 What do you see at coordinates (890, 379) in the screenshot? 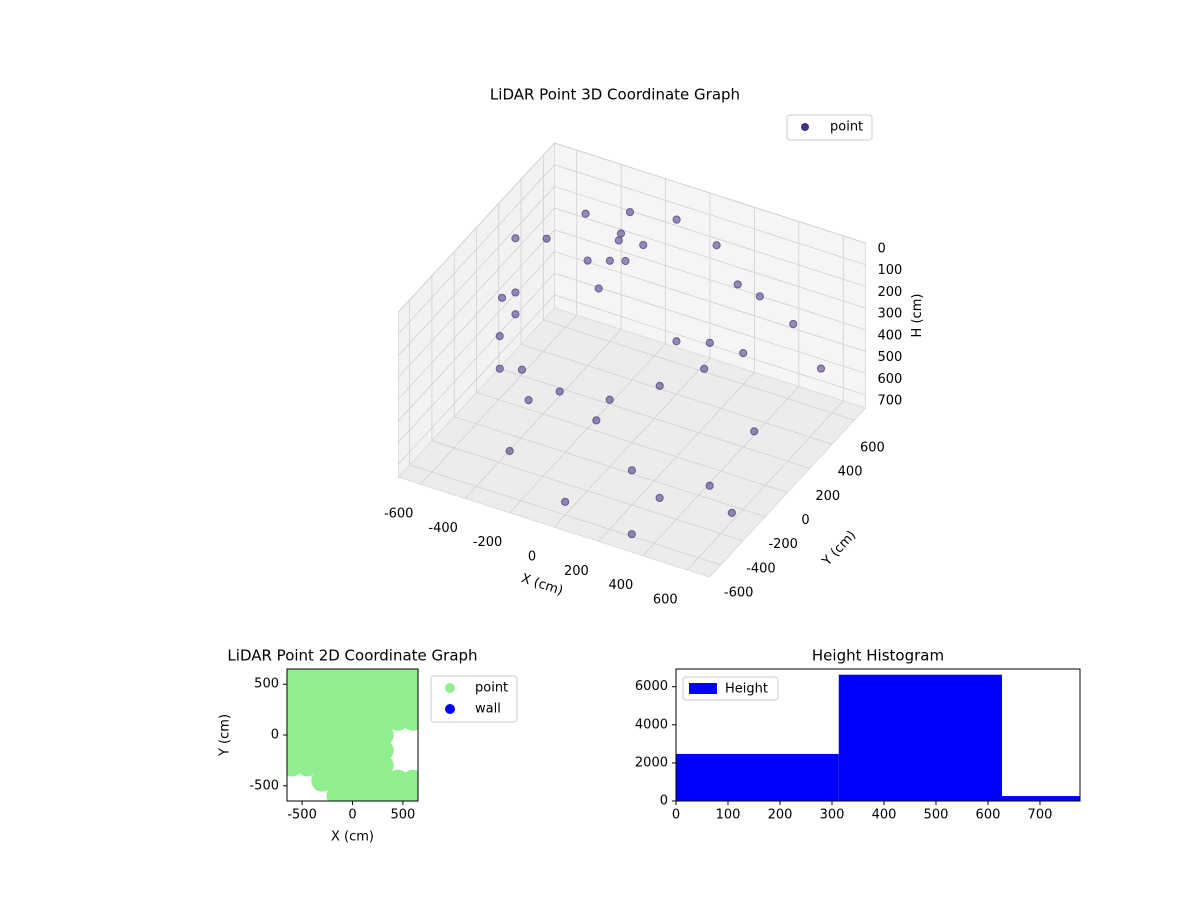
I see `z-tick-label: 600` at bounding box center [890, 379].